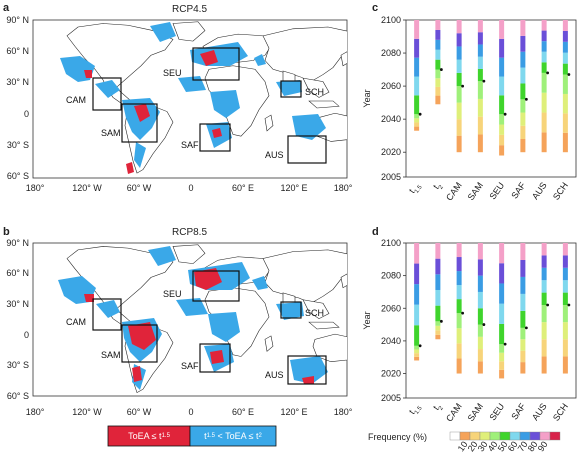  I want to click on panel-label-b: b, so click(6, 232).